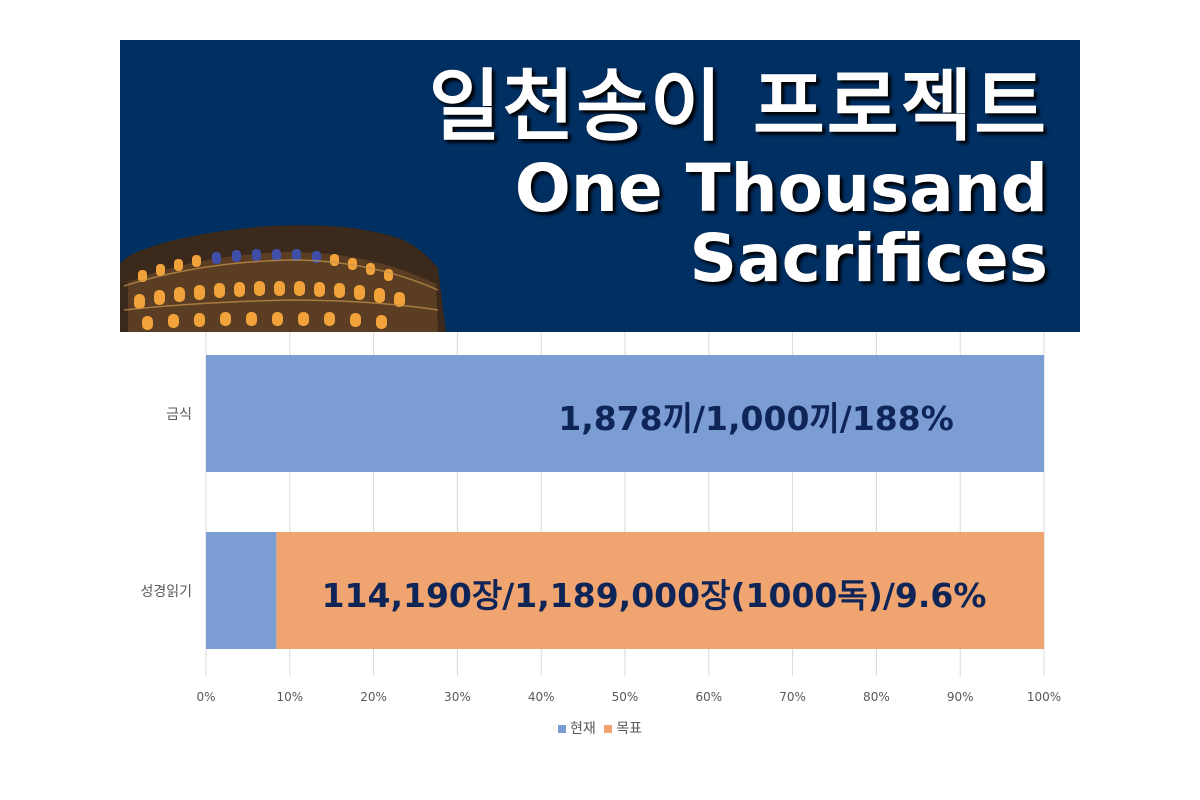 Image resolution: width=1200 pixels, height=800 pixels. What do you see at coordinates (166, 591) in the screenshot?
I see `category-label: 성경읽기` at bounding box center [166, 591].